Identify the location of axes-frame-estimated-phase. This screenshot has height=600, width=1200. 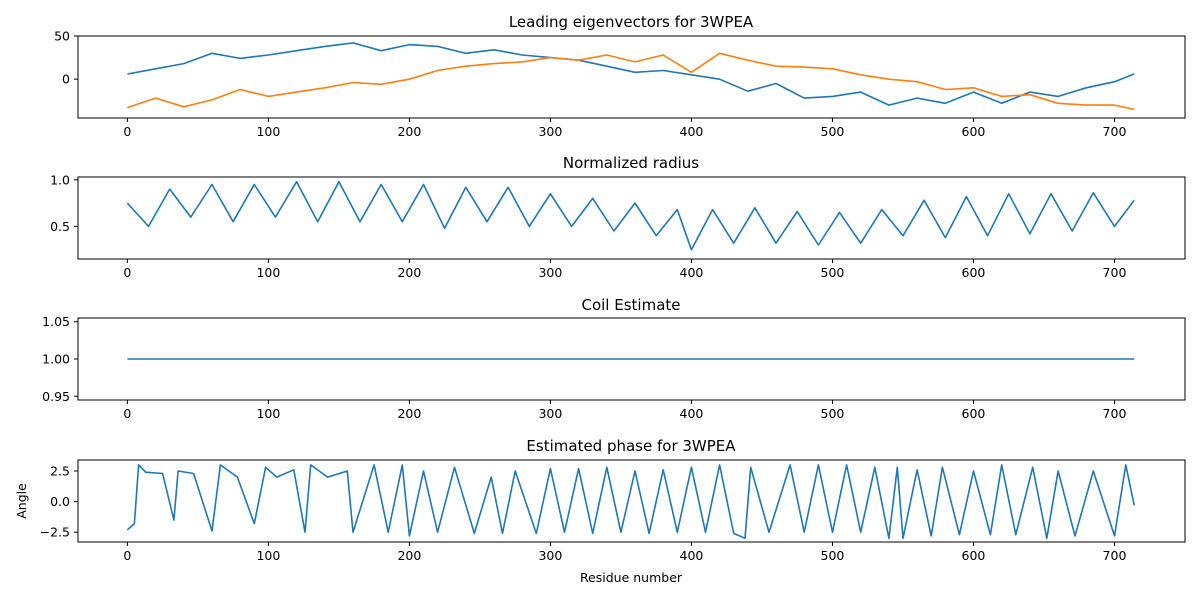
(631, 501).